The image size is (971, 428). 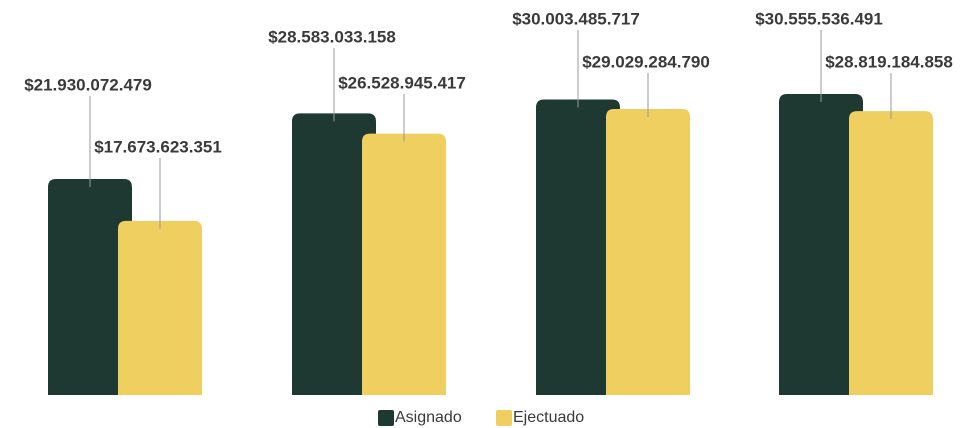 I want to click on value-label: $28.583.033.158, so click(x=332, y=36).